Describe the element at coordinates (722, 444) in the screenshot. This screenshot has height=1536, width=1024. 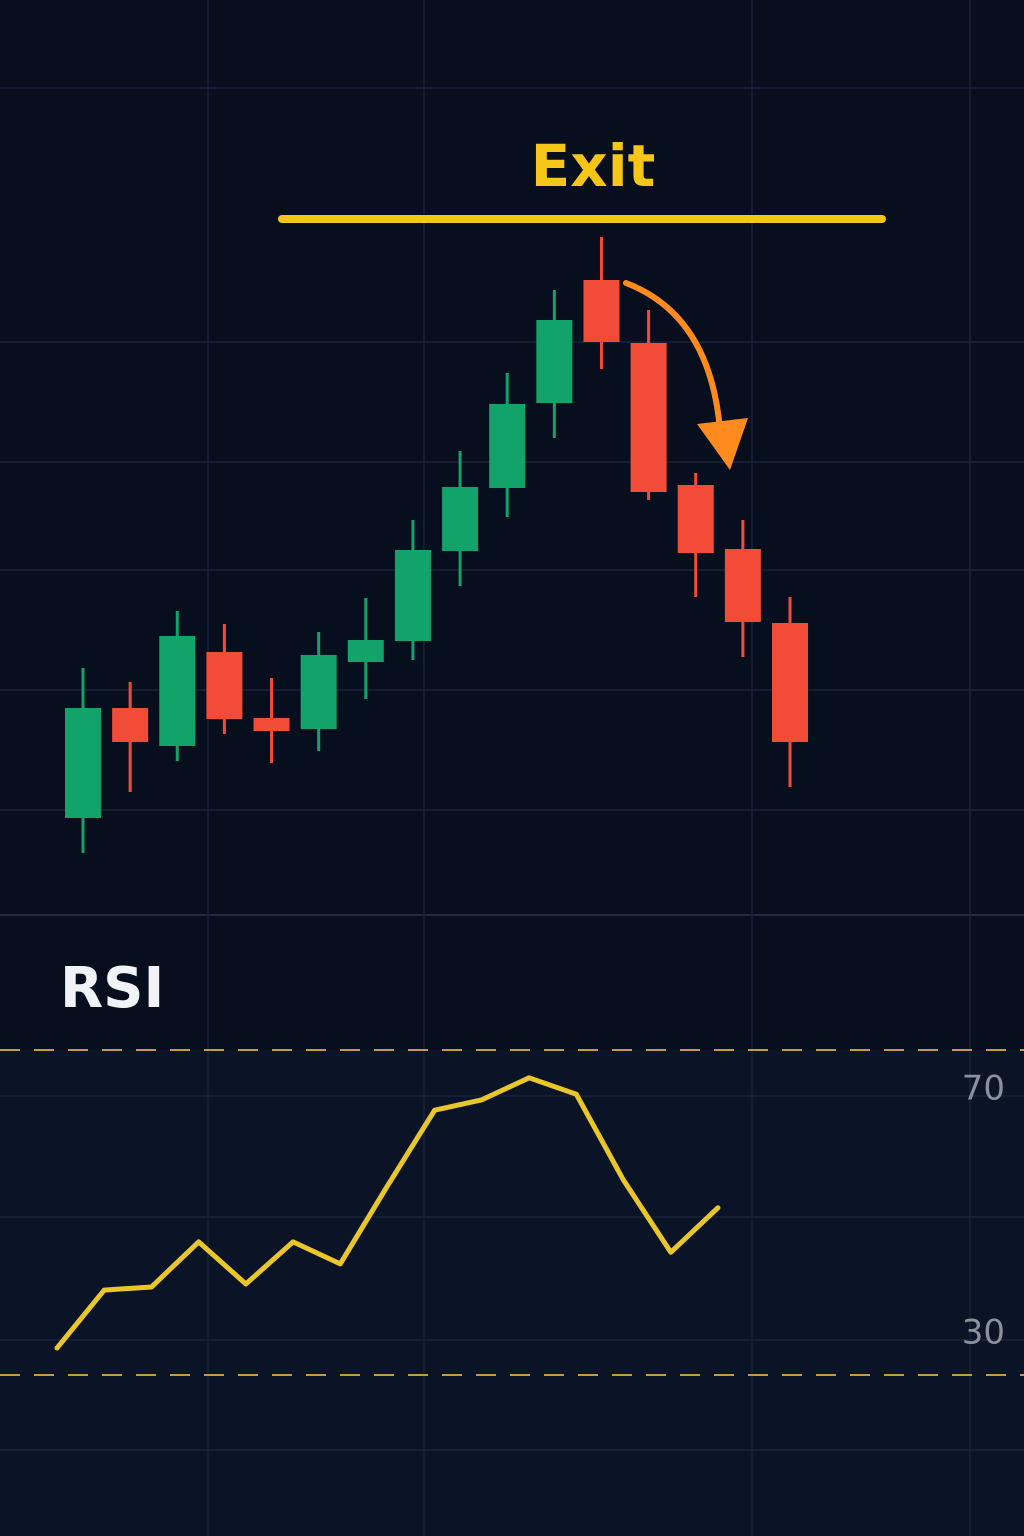
I see `arrow-head` at that location.